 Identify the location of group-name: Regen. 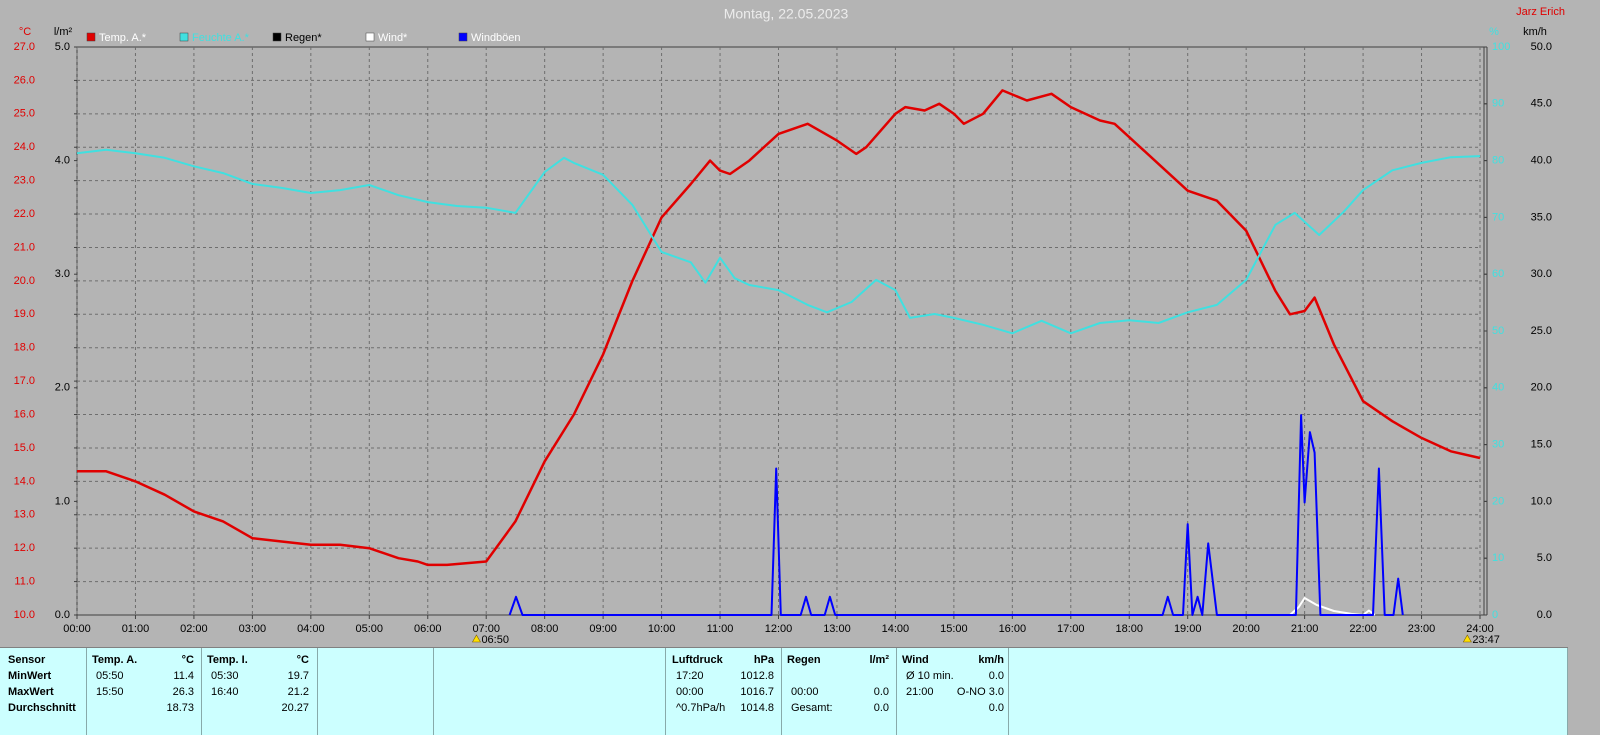
(804, 660).